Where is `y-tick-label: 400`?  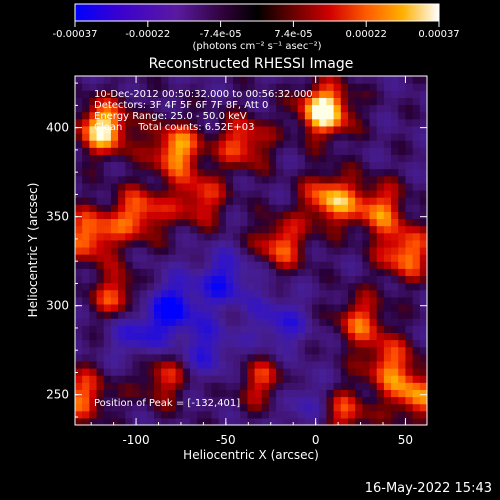 y-tick-label: 400 is located at coordinates (57, 128).